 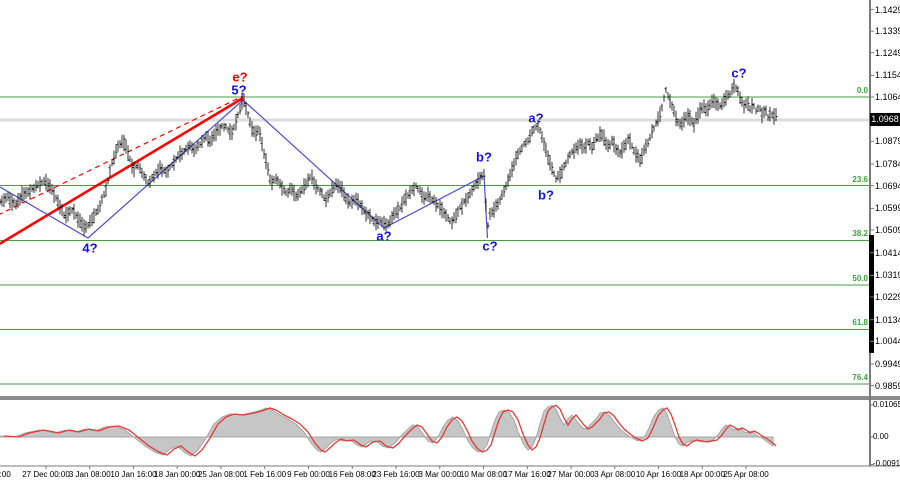 I want to click on time-tick-label: 16 Feb 08:00, so click(x=352, y=474).